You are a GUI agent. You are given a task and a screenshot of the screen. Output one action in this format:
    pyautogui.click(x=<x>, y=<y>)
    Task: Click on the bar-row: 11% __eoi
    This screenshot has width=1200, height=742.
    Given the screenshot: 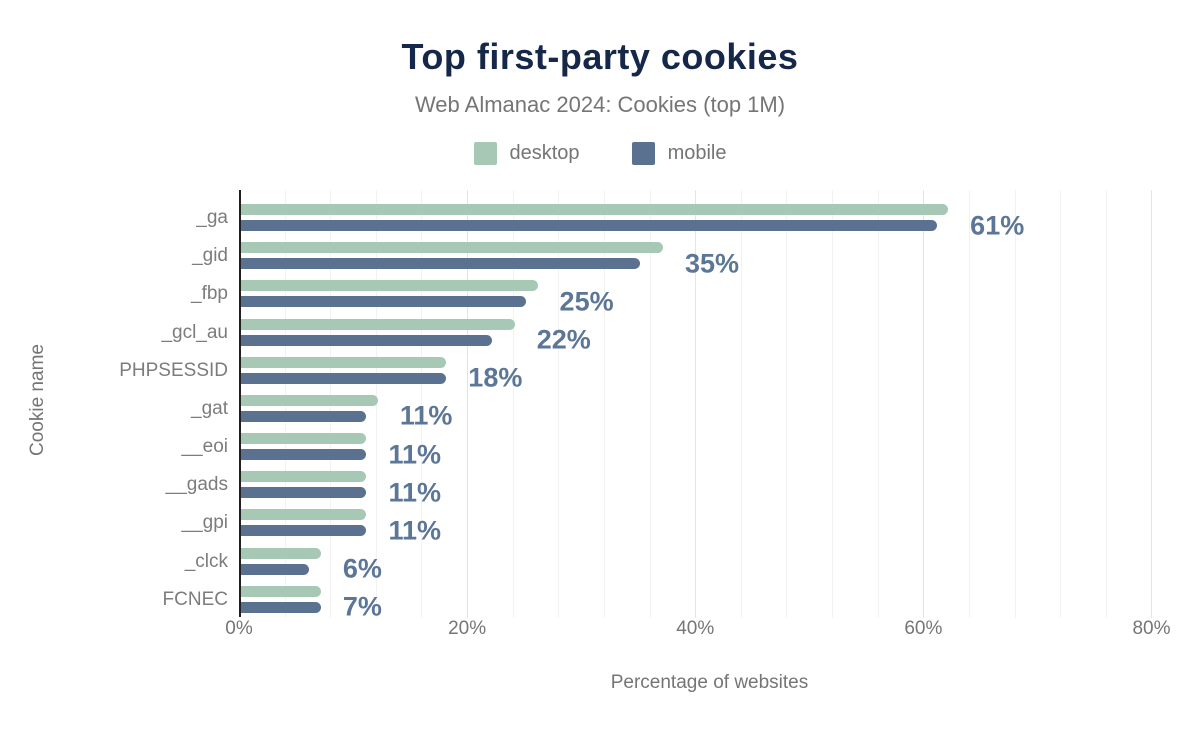 What is the action you would take?
    pyautogui.click(x=681, y=444)
    